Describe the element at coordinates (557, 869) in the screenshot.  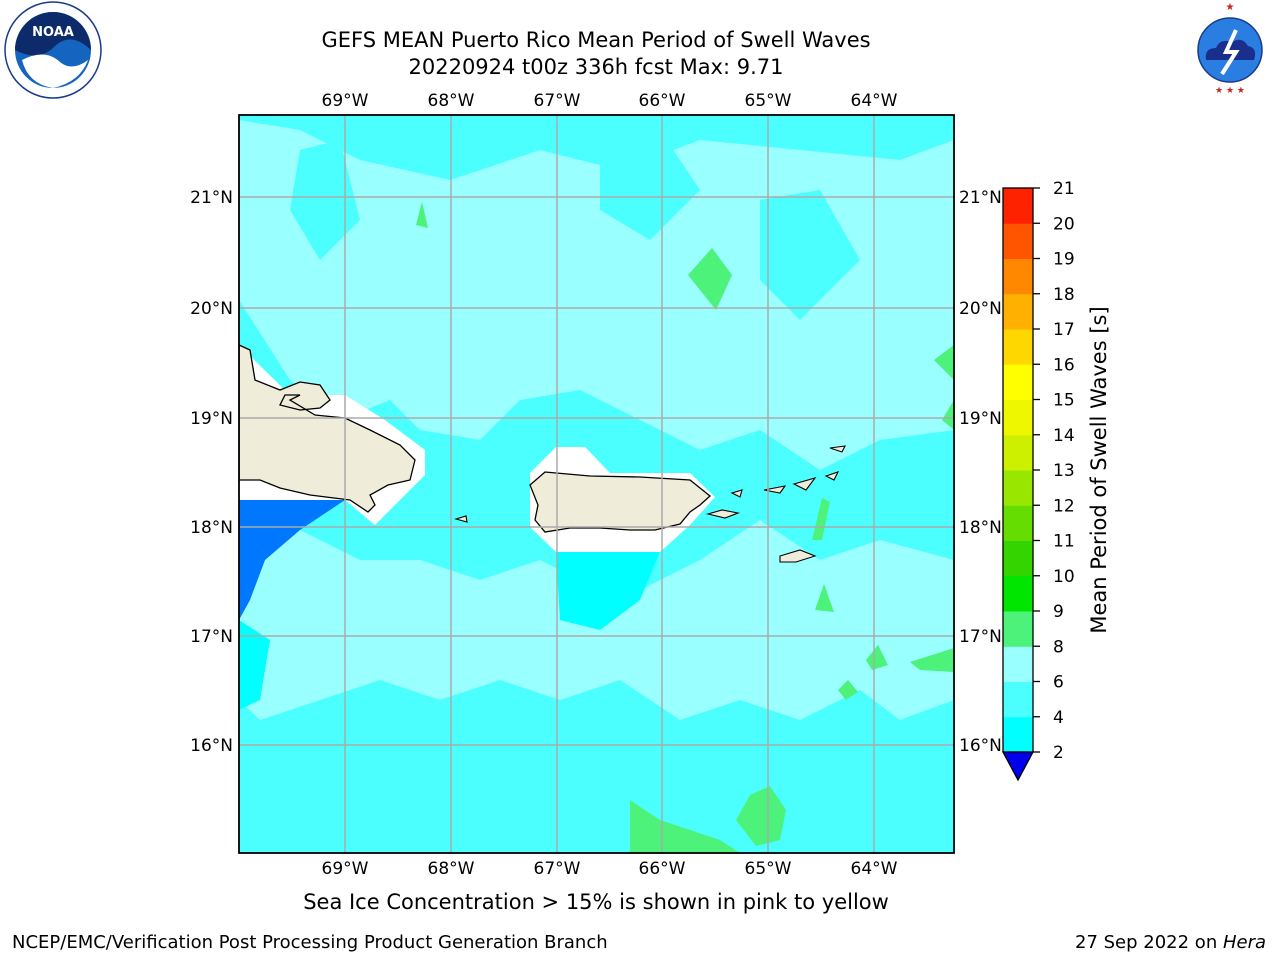
I see `lon-label: 67°W` at that location.